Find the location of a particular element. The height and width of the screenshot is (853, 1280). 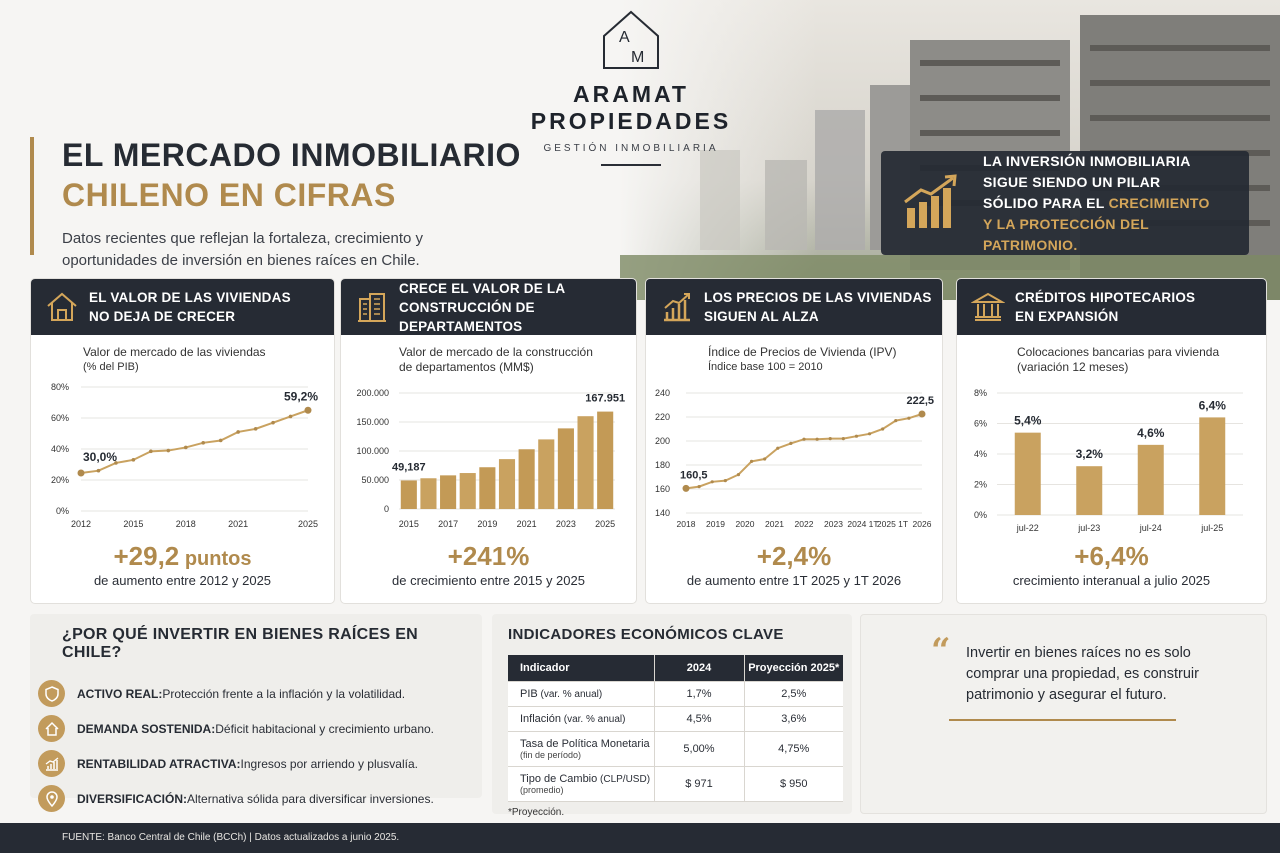

card-note: crecimiento interanual a julio 2025 is located at coordinates (1111, 580).